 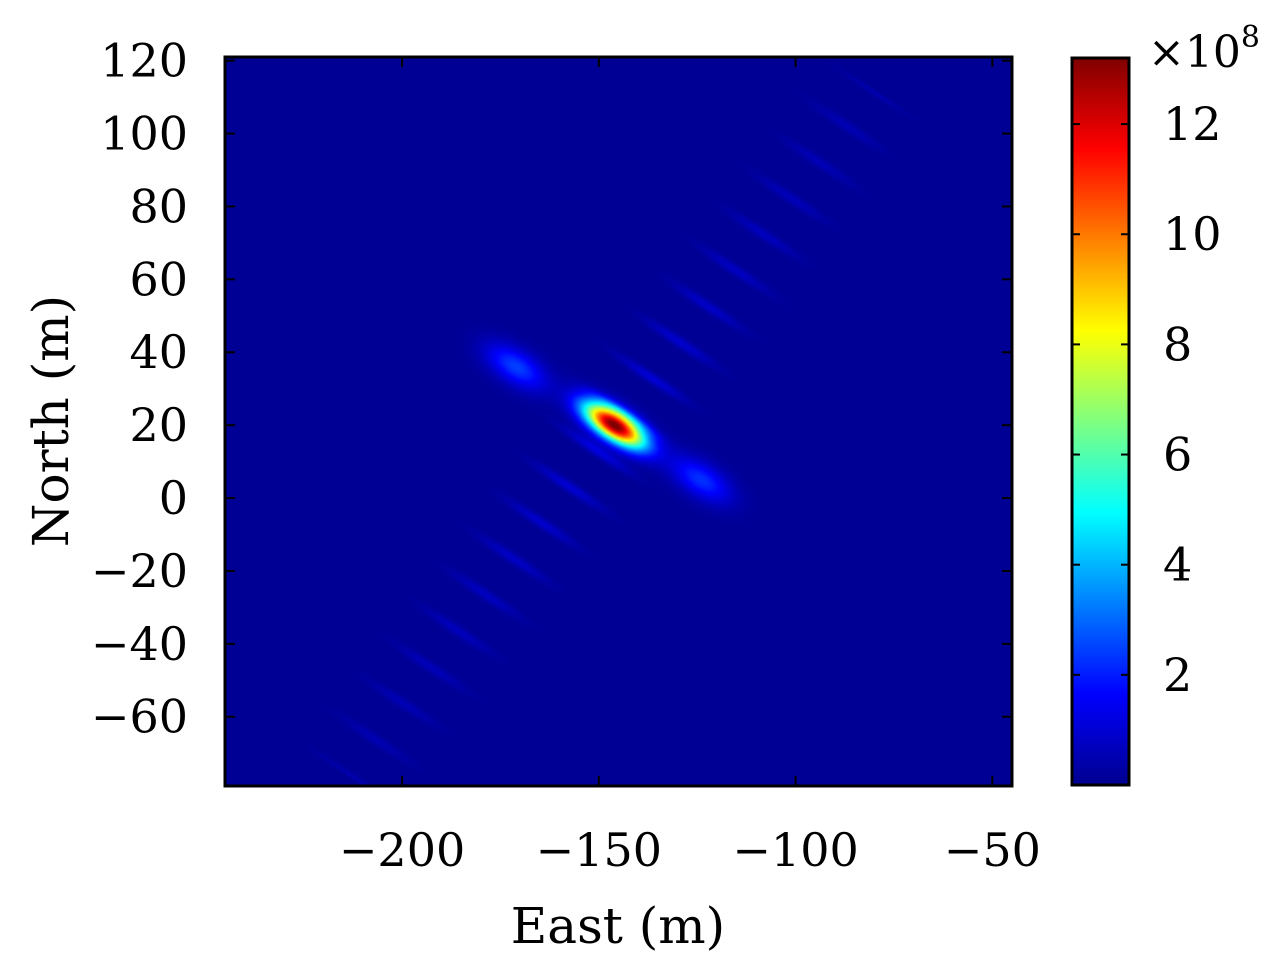 I want to click on y-tick-label: −40, so click(x=139, y=644).